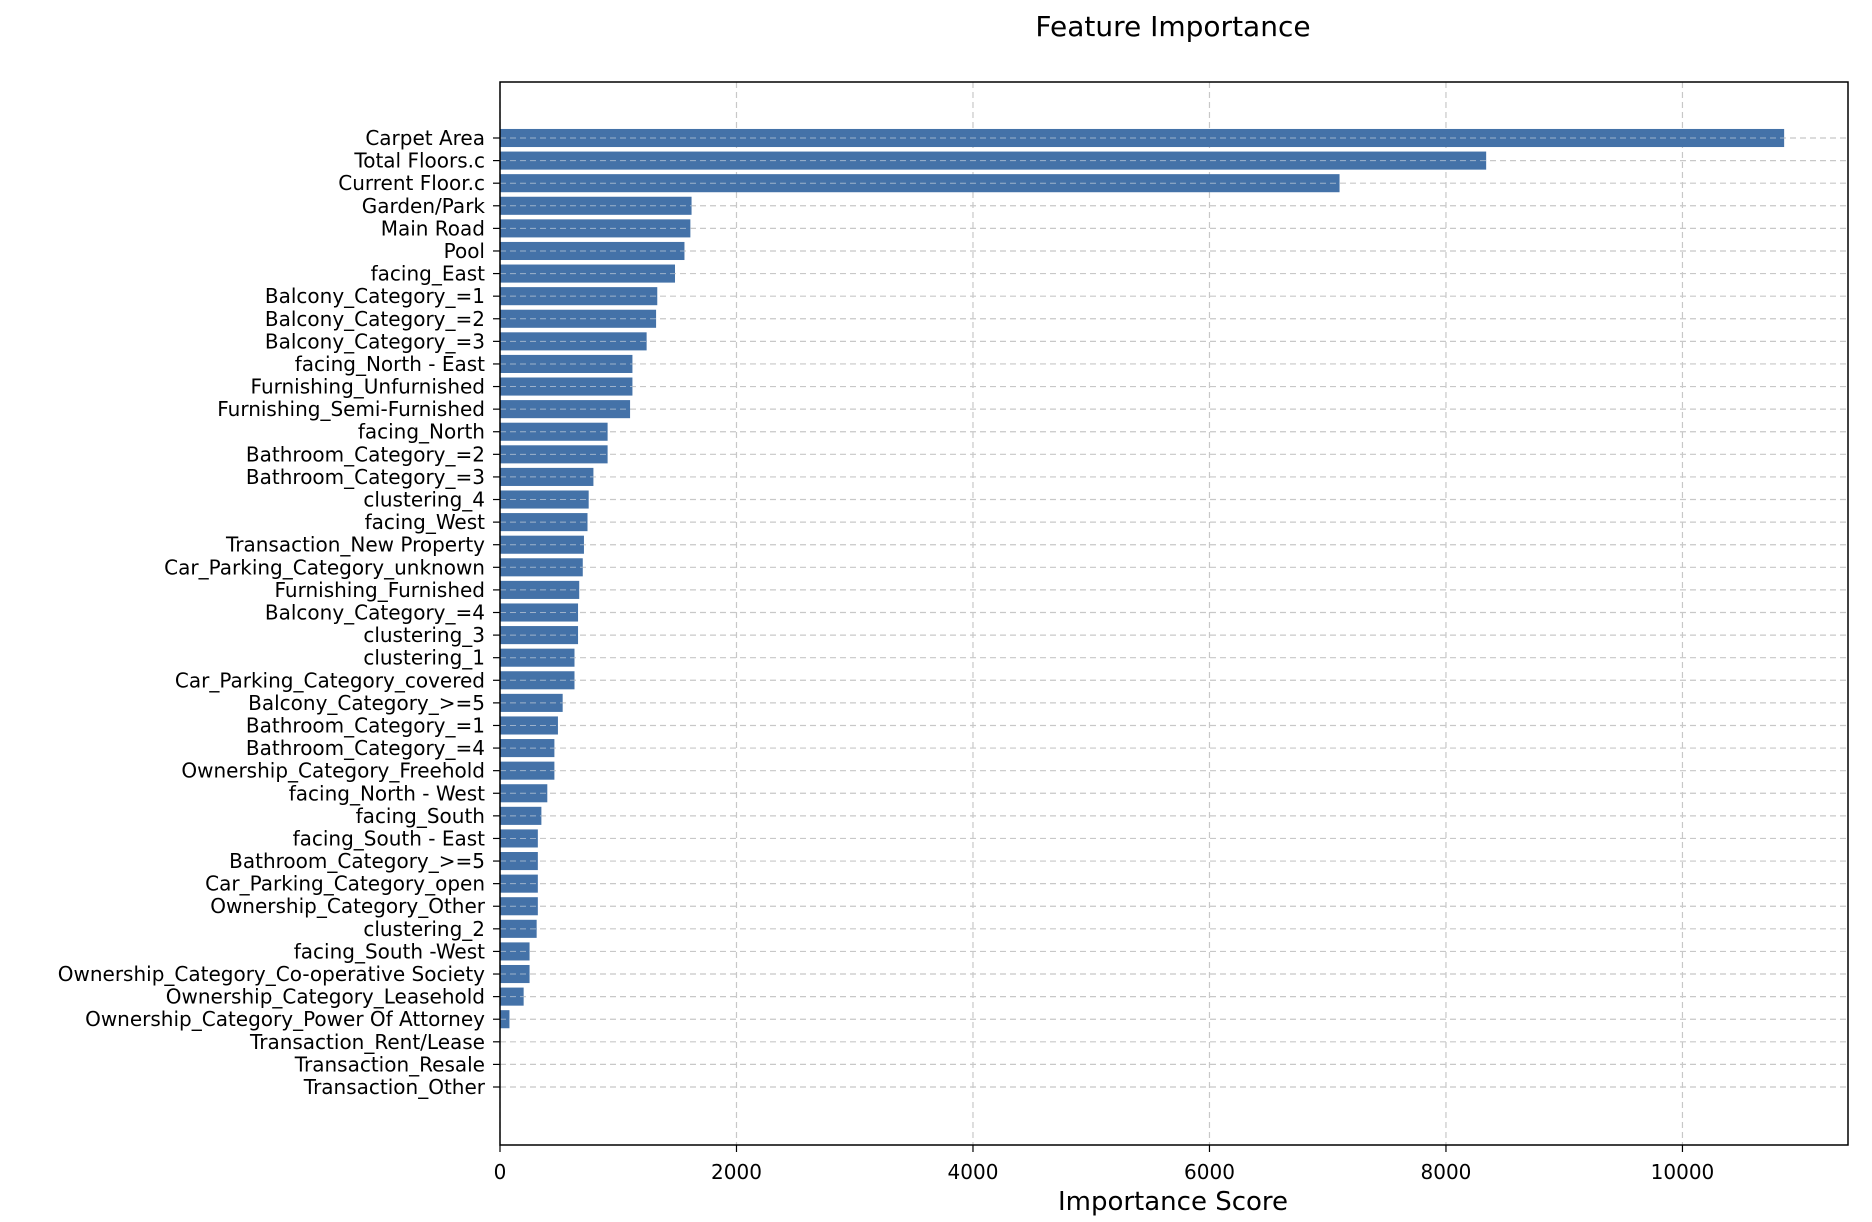 The height and width of the screenshot is (1222, 1872). What do you see at coordinates (375, 613) in the screenshot?
I see `y-category-label: Balcony_Category_=4` at bounding box center [375, 613].